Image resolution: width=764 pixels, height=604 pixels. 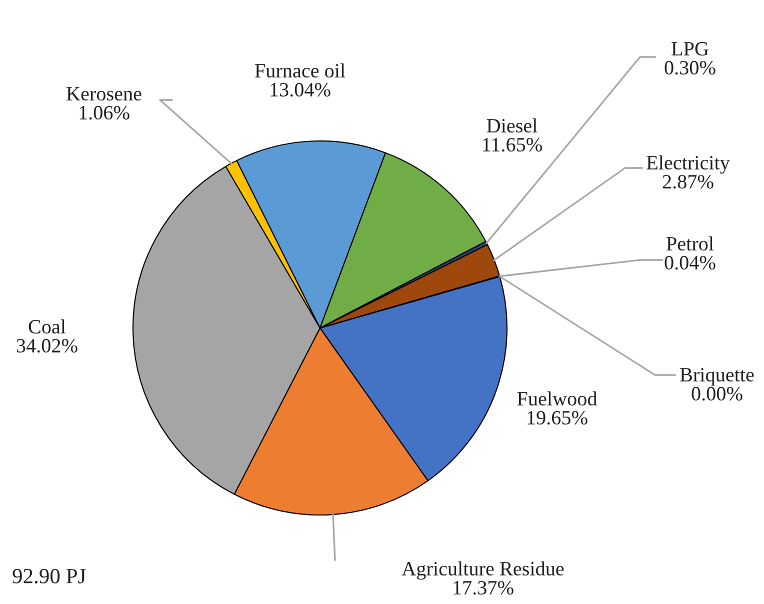 I want to click on data-label: 19.65%, so click(x=558, y=417).